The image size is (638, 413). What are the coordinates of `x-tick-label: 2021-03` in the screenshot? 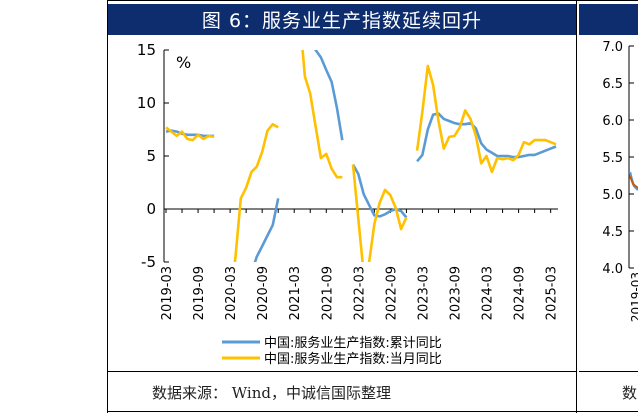 It's located at (295, 293).